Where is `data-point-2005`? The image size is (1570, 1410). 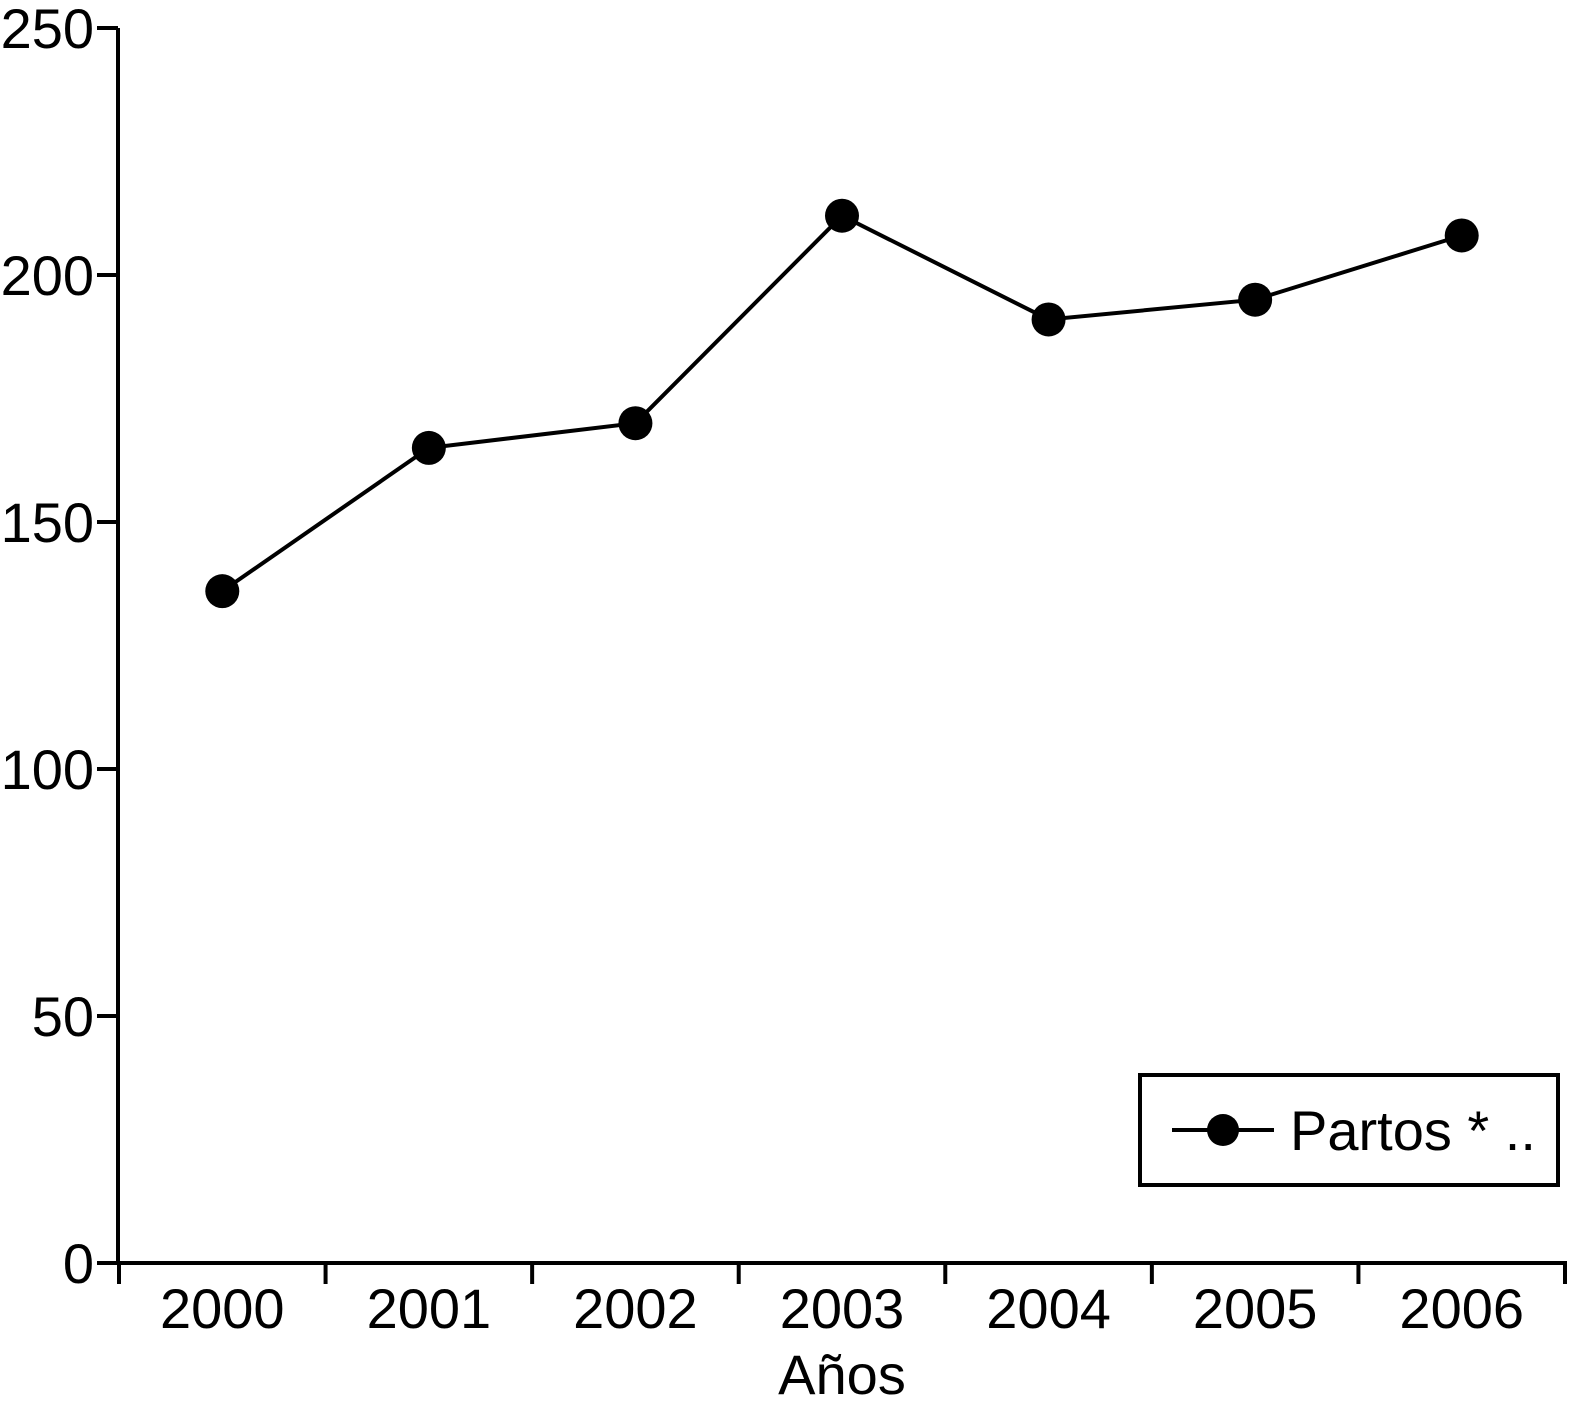
data-point-2005 is located at coordinates (1255, 299).